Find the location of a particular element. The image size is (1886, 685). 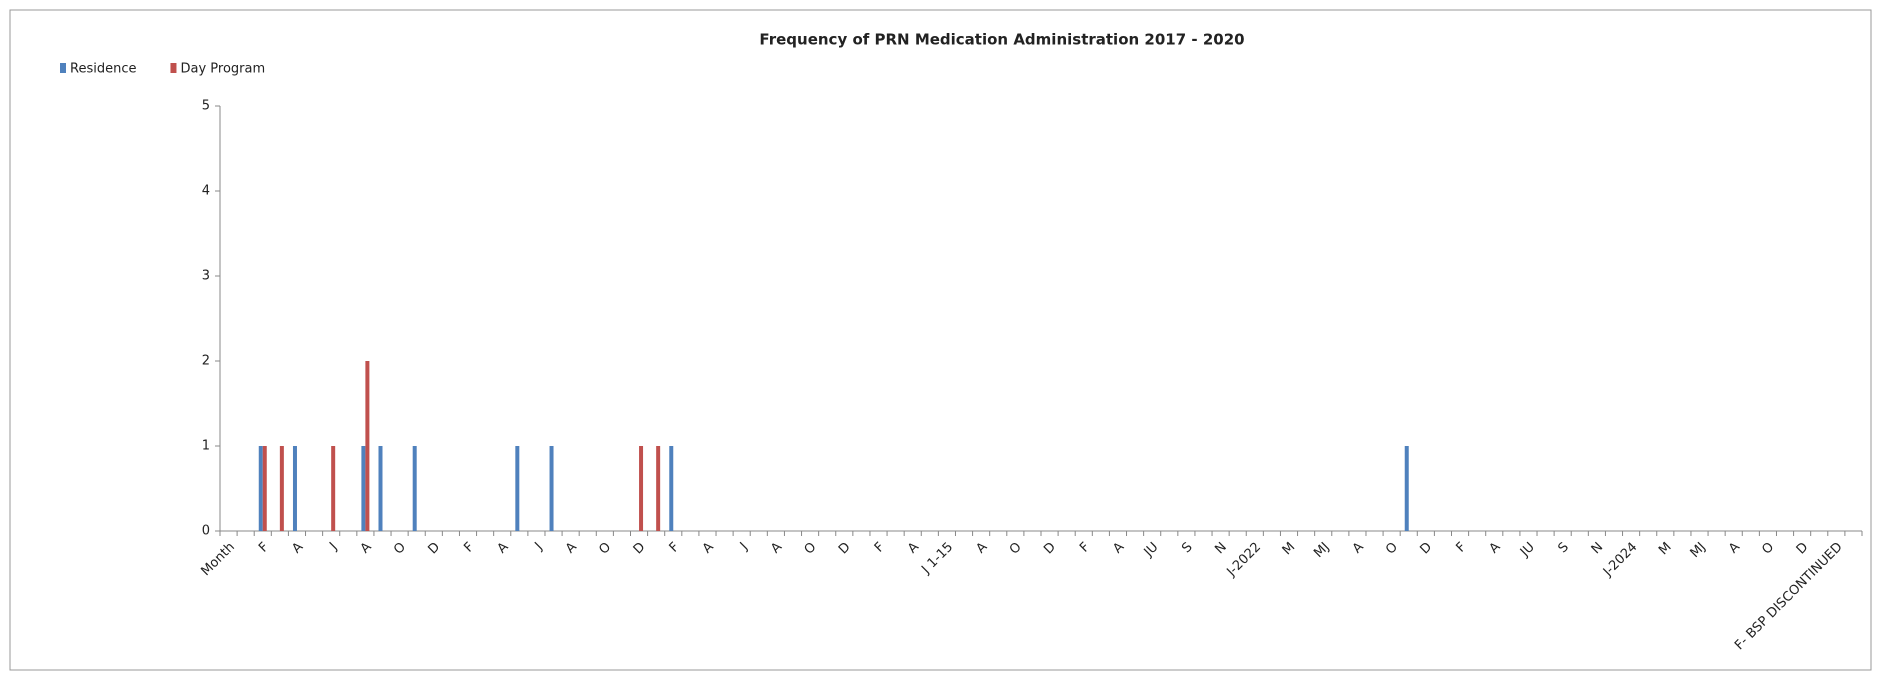

legend-label: Residence is located at coordinates (103, 69).